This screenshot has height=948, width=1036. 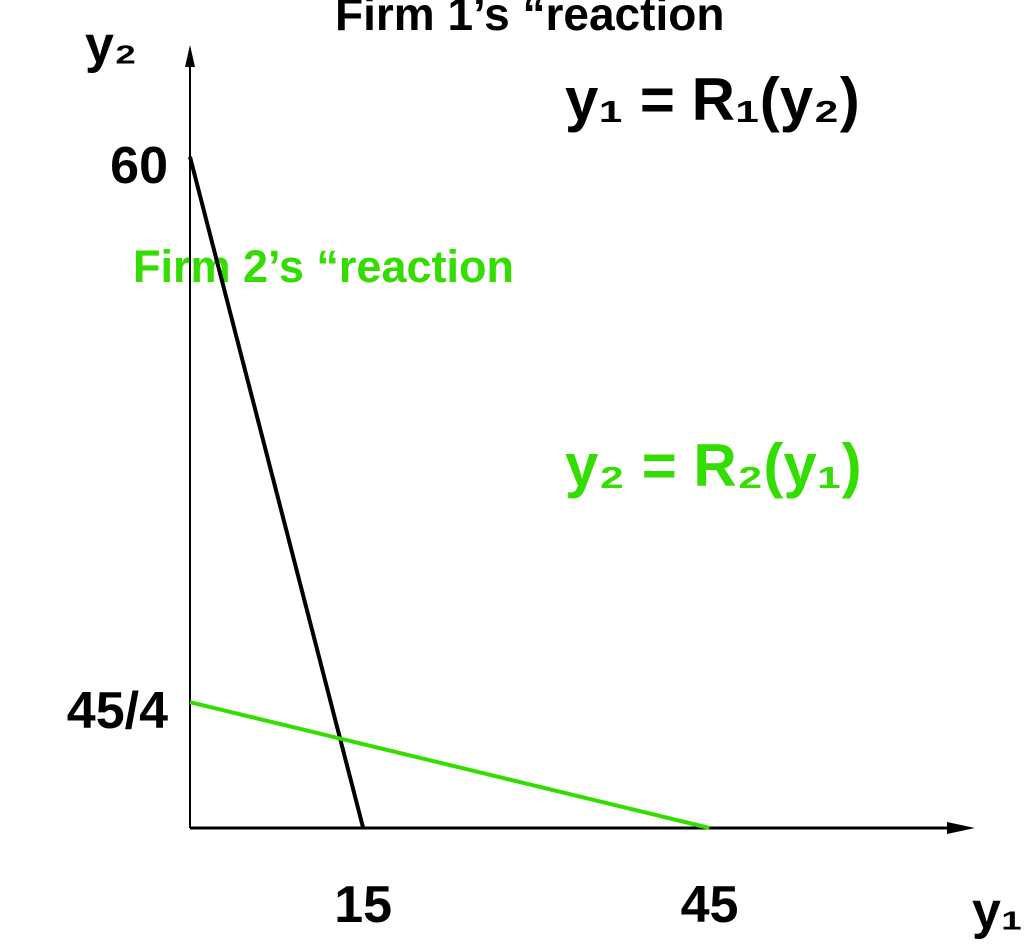 What do you see at coordinates (139, 166) in the screenshot?
I see `y-tick-label: 60` at bounding box center [139, 166].